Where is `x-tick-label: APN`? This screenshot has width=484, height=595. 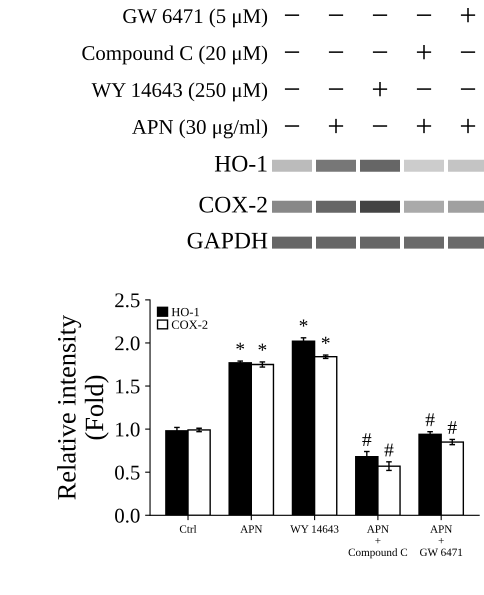
x-tick-label: APN is located at coordinates (251, 529).